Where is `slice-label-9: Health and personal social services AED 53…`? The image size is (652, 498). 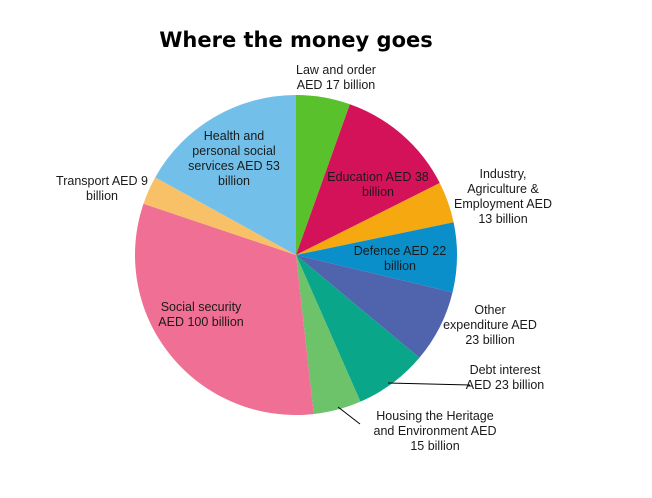
slice-label-9: Health and personal social services AED 53… is located at coordinates (234, 158).